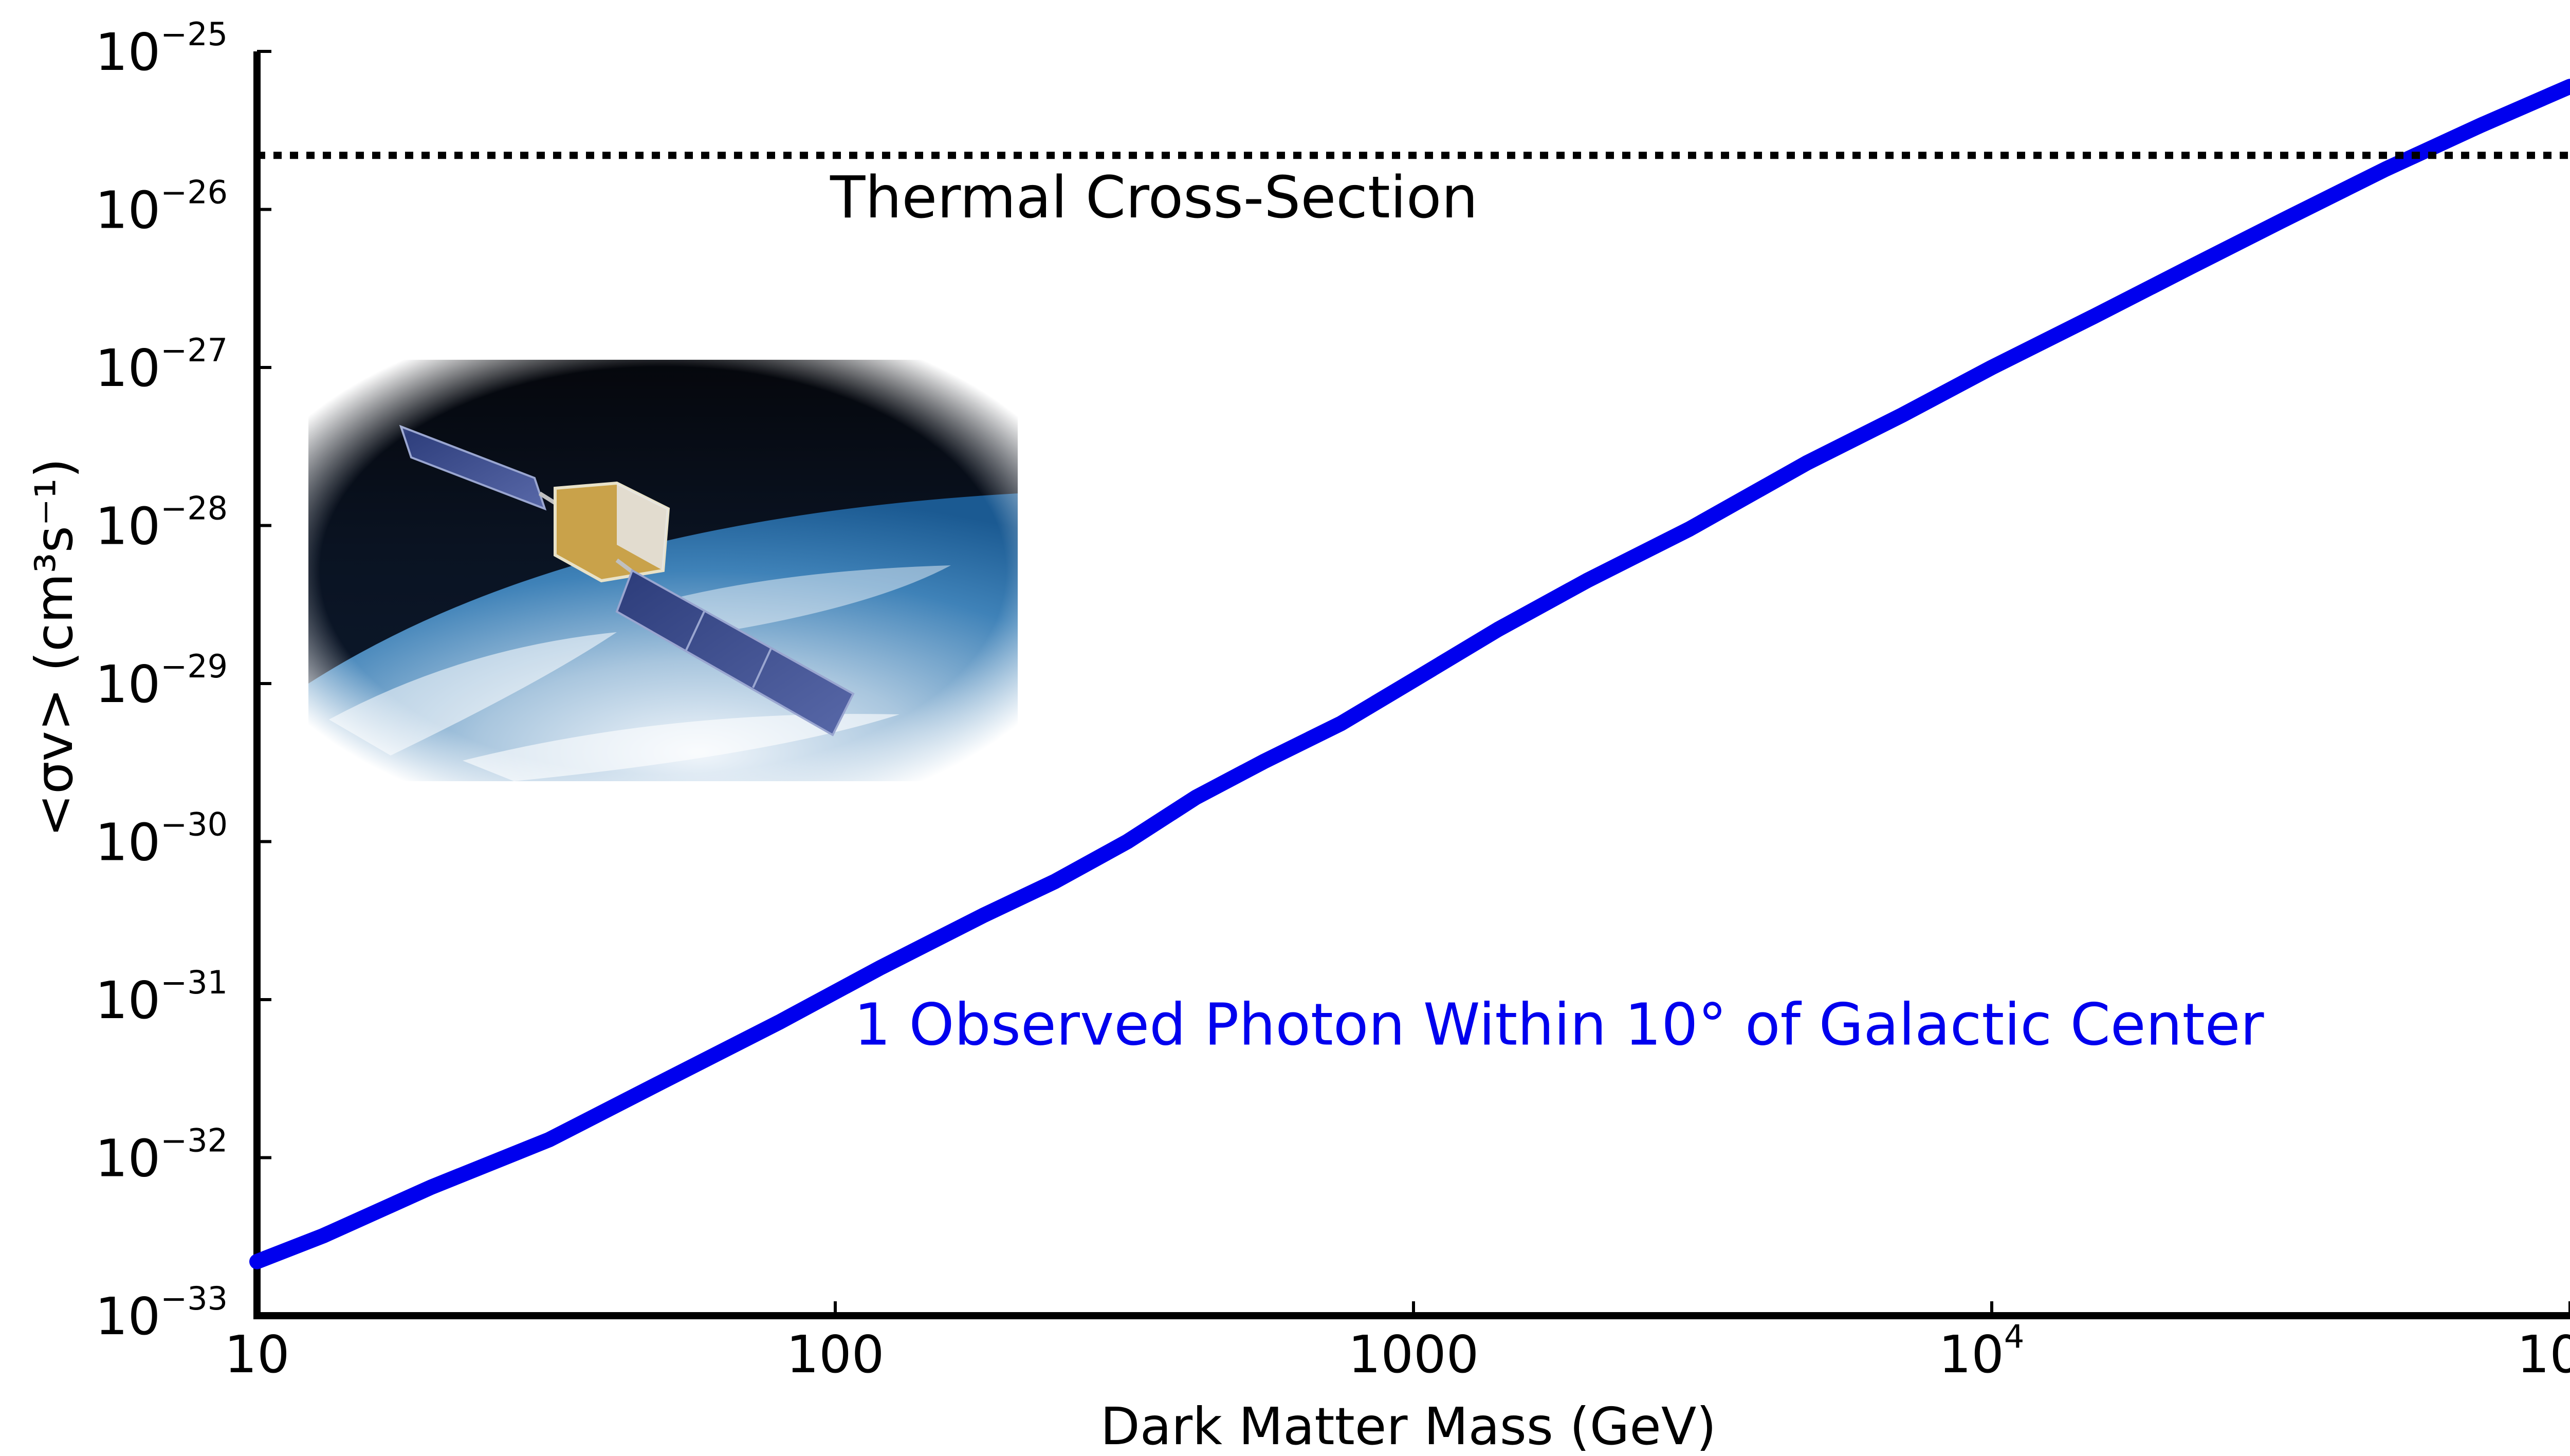 The height and width of the screenshot is (1456, 2570). What do you see at coordinates (1154, 198) in the screenshot?
I see `annotation-label: Thermal Cross-Section` at bounding box center [1154, 198].